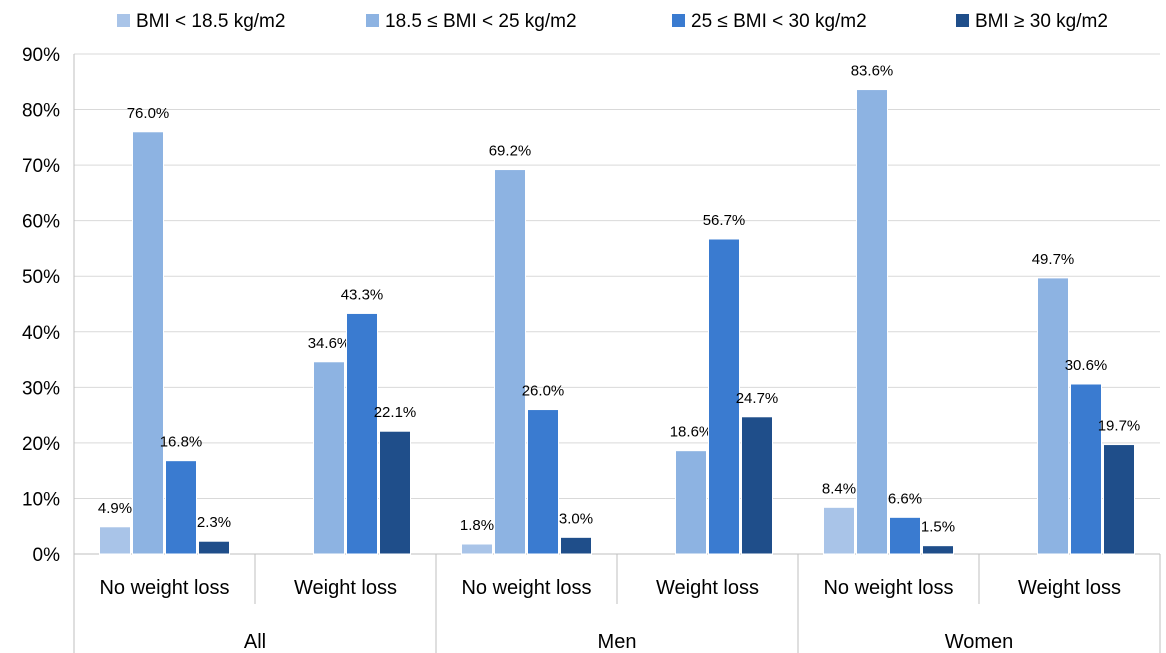 Image resolution: width=1166 pixels, height=653 pixels. What do you see at coordinates (979, 642) in the screenshot?
I see `group-label: Women` at bounding box center [979, 642].